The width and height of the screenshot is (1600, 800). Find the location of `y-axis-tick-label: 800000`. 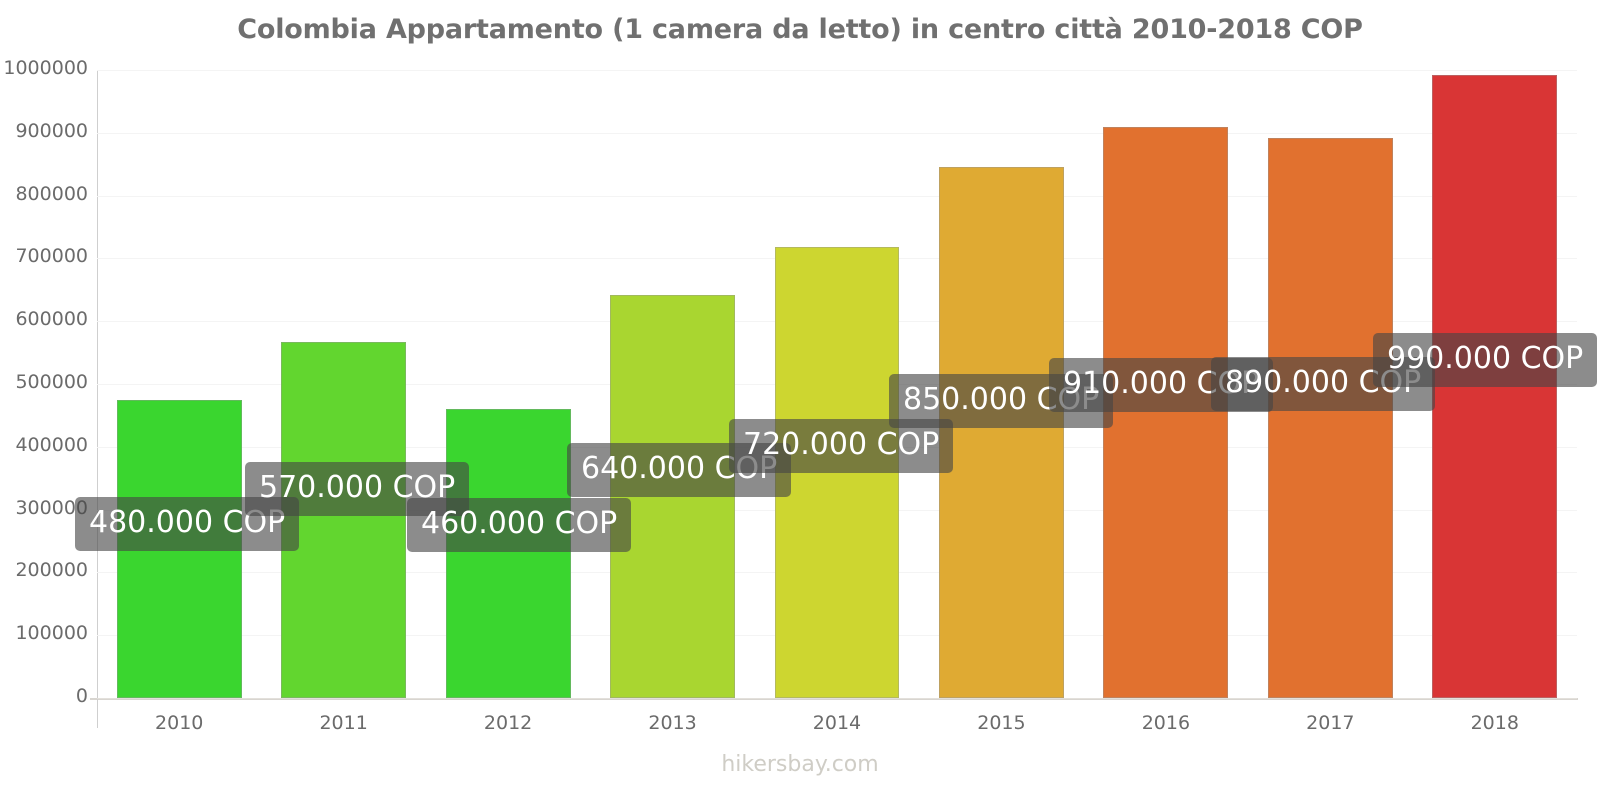

y-axis-tick-label: 800000 is located at coordinates (51, 193).